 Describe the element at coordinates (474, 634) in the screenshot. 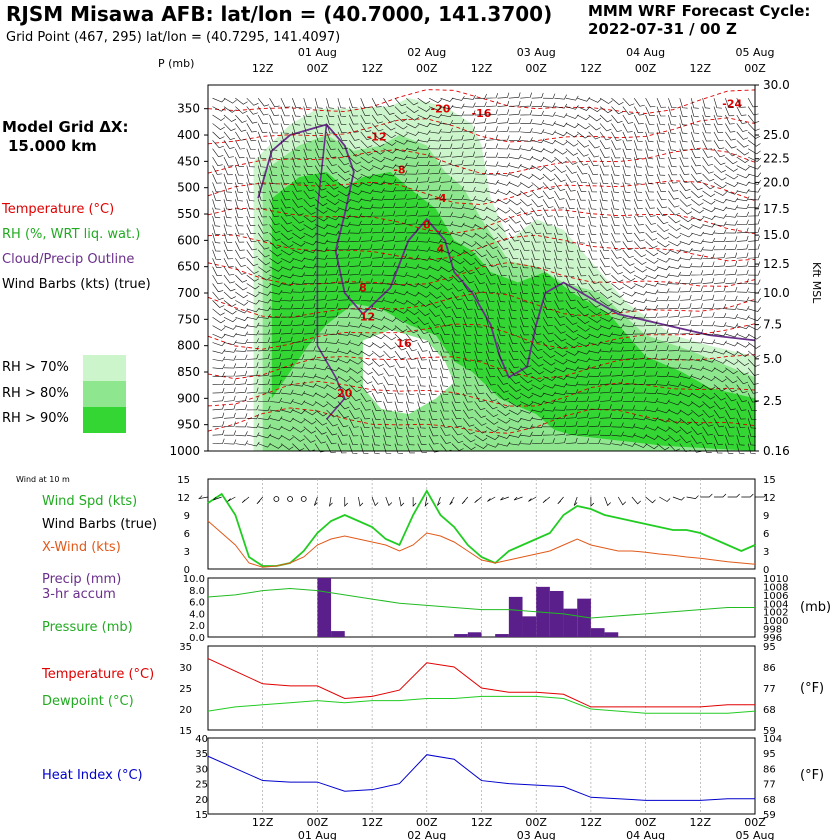

I see `precip-bar` at that location.